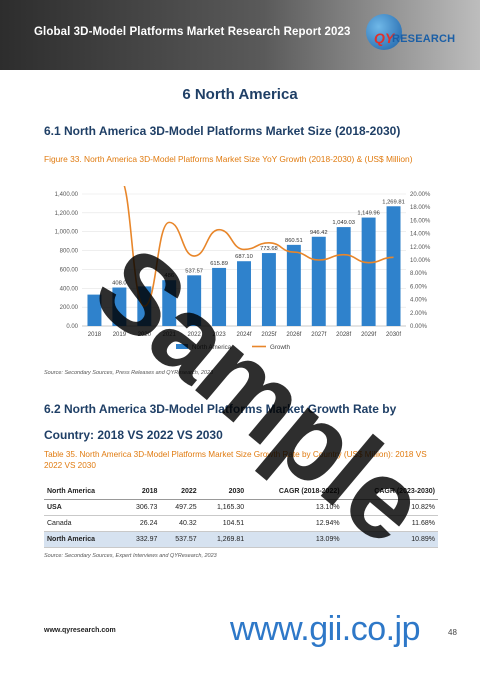 This screenshot has width=480, height=679. I want to click on y2-tick-label: 4.00%, so click(419, 301).